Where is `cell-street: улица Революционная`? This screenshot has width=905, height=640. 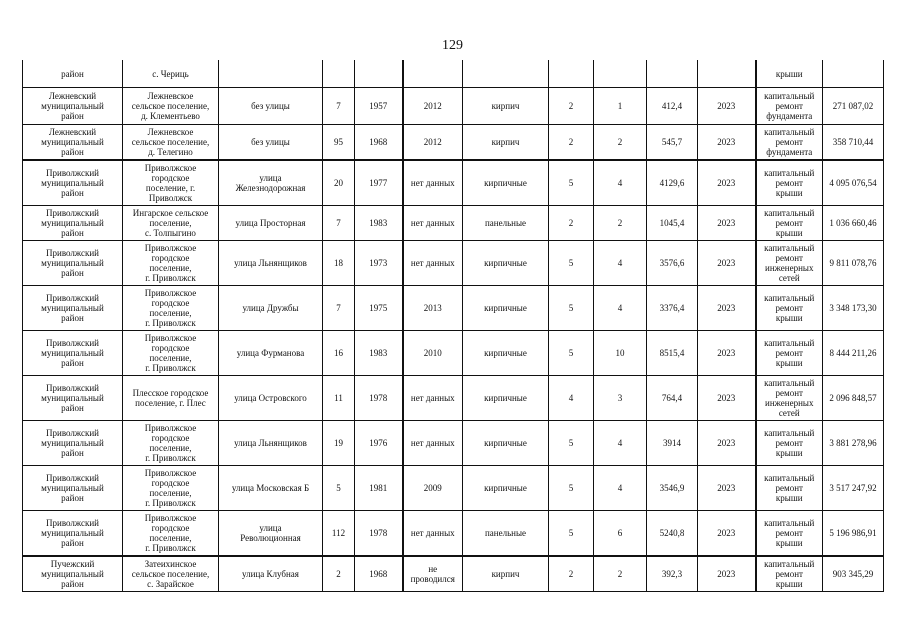 cell-street: улица Революционная is located at coordinates (270, 533).